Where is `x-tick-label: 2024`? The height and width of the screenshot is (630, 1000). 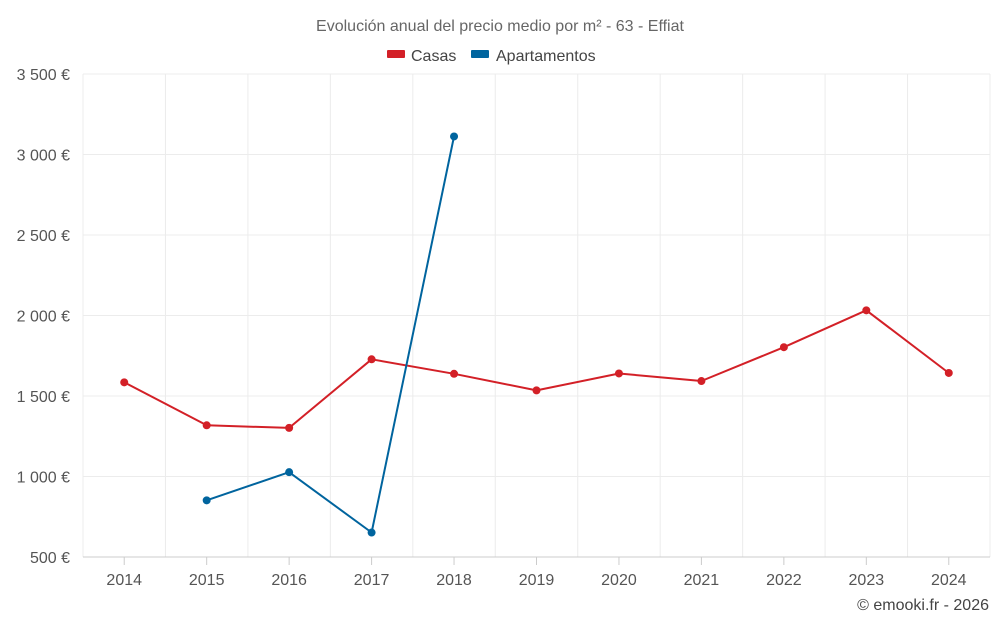 x-tick-label: 2024 is located at coordinates (949, 580).